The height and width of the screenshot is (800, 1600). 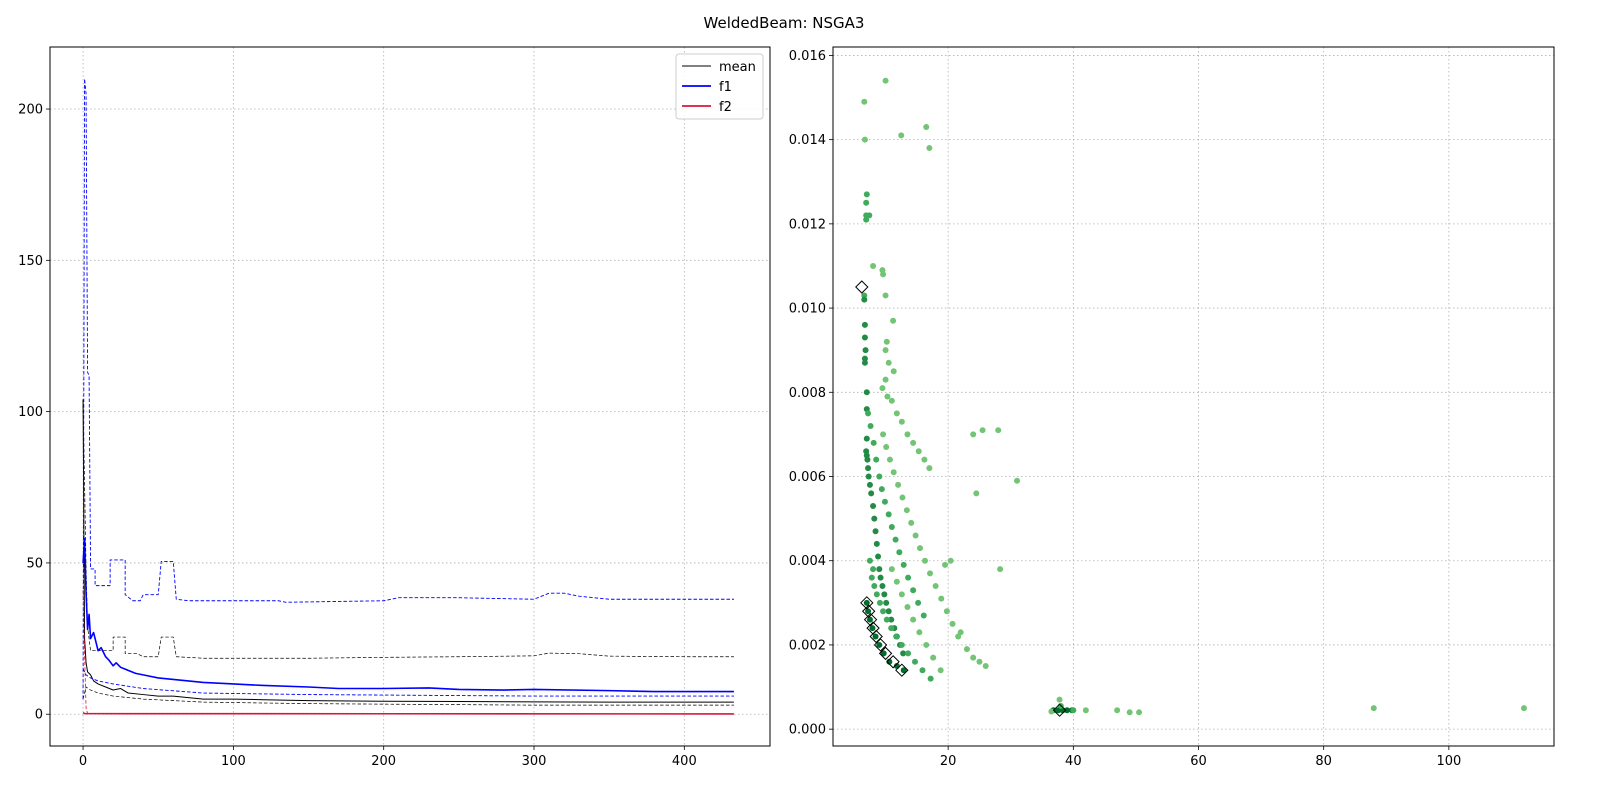 What do you see at coordinates (30, 110) in the screenshot?
I see `y-tick-label: 200` at bounding box center [30, 110].